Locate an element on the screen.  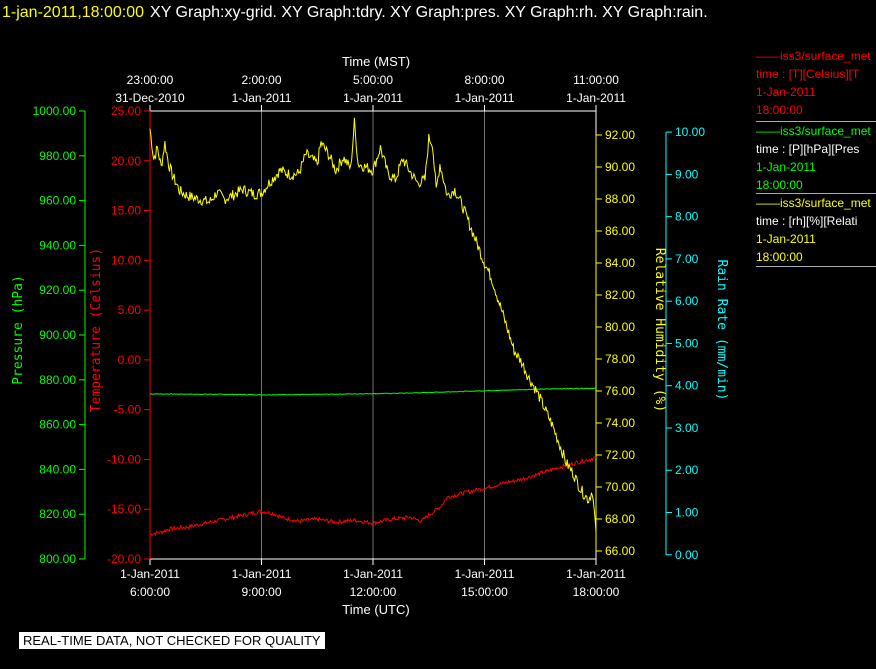
humidity-tick-label: 72.00 is located at coordinates (620, 455).